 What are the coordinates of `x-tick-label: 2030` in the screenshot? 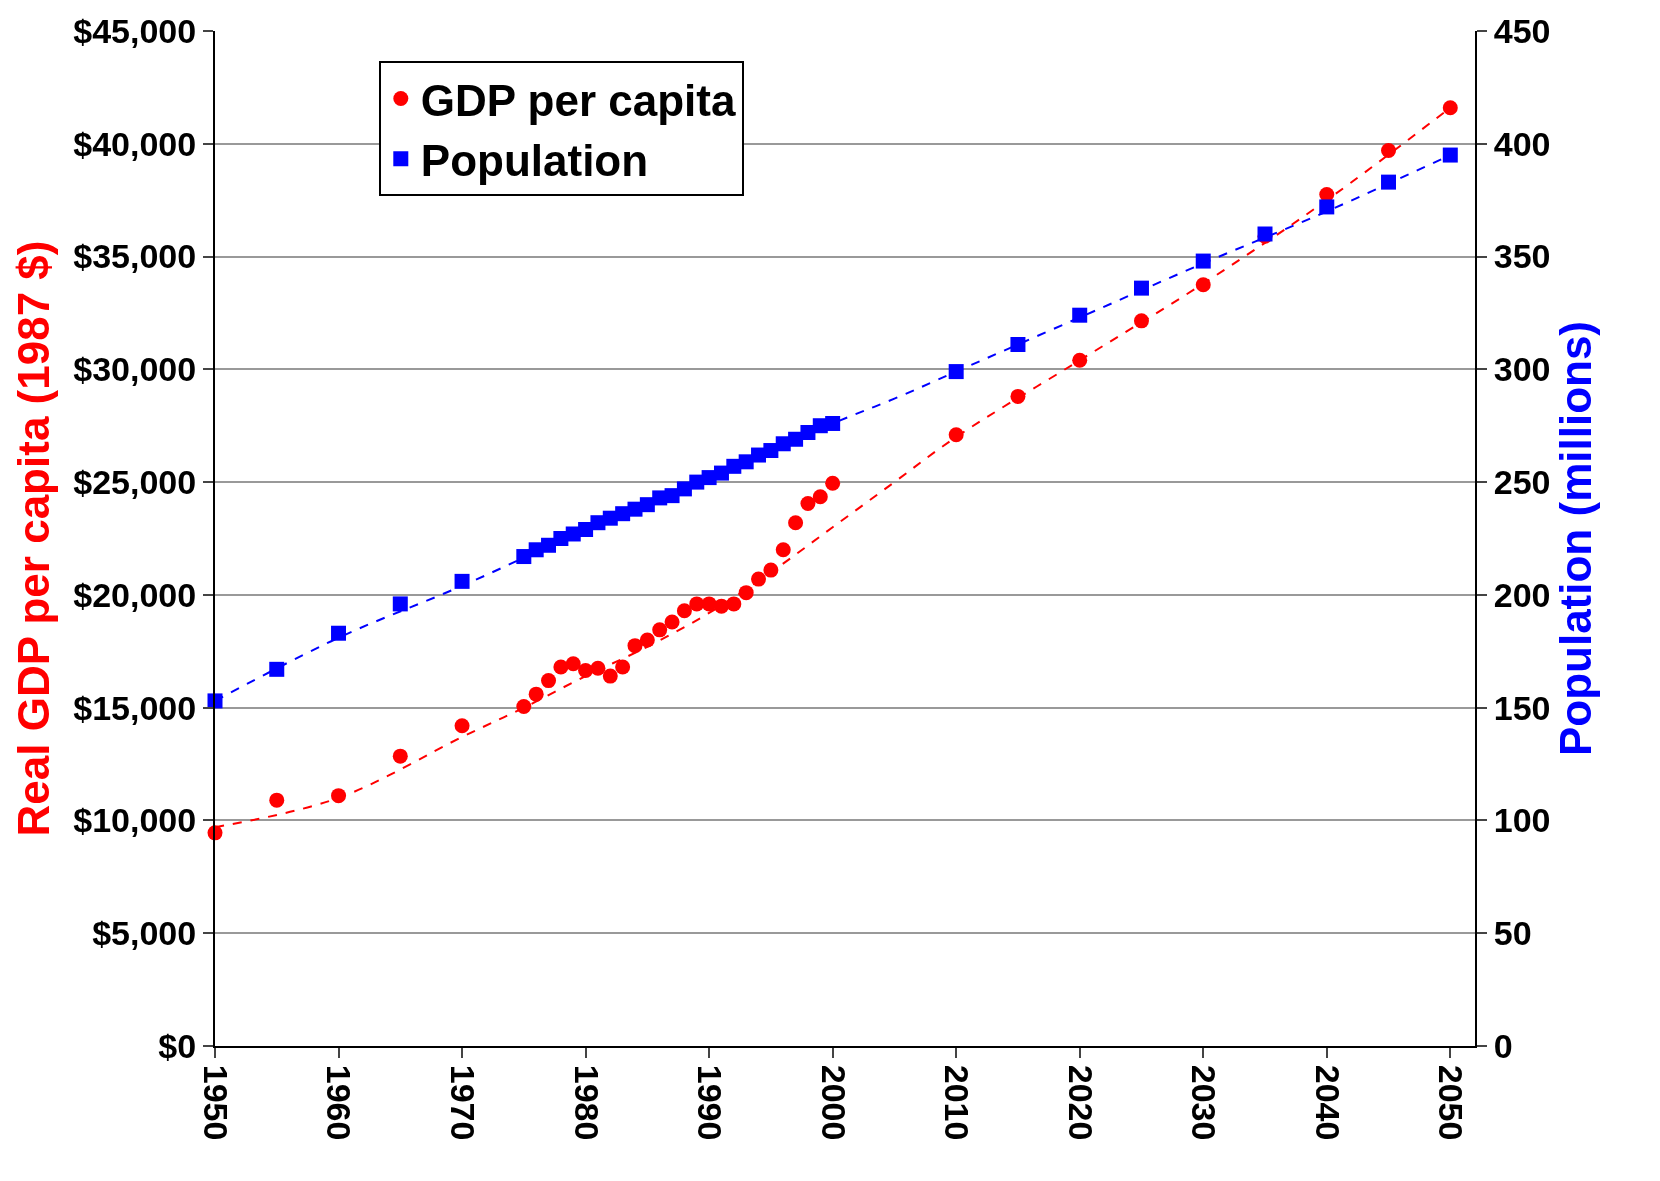 It's located at (1204, 1102).